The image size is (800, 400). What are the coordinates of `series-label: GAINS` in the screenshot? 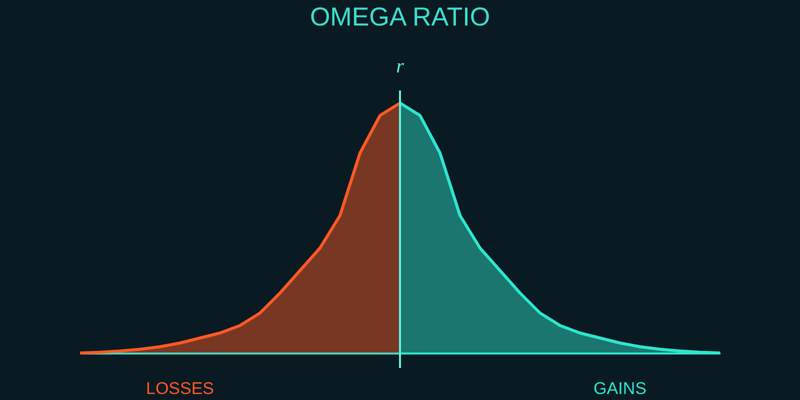 It's located at (620, 388).